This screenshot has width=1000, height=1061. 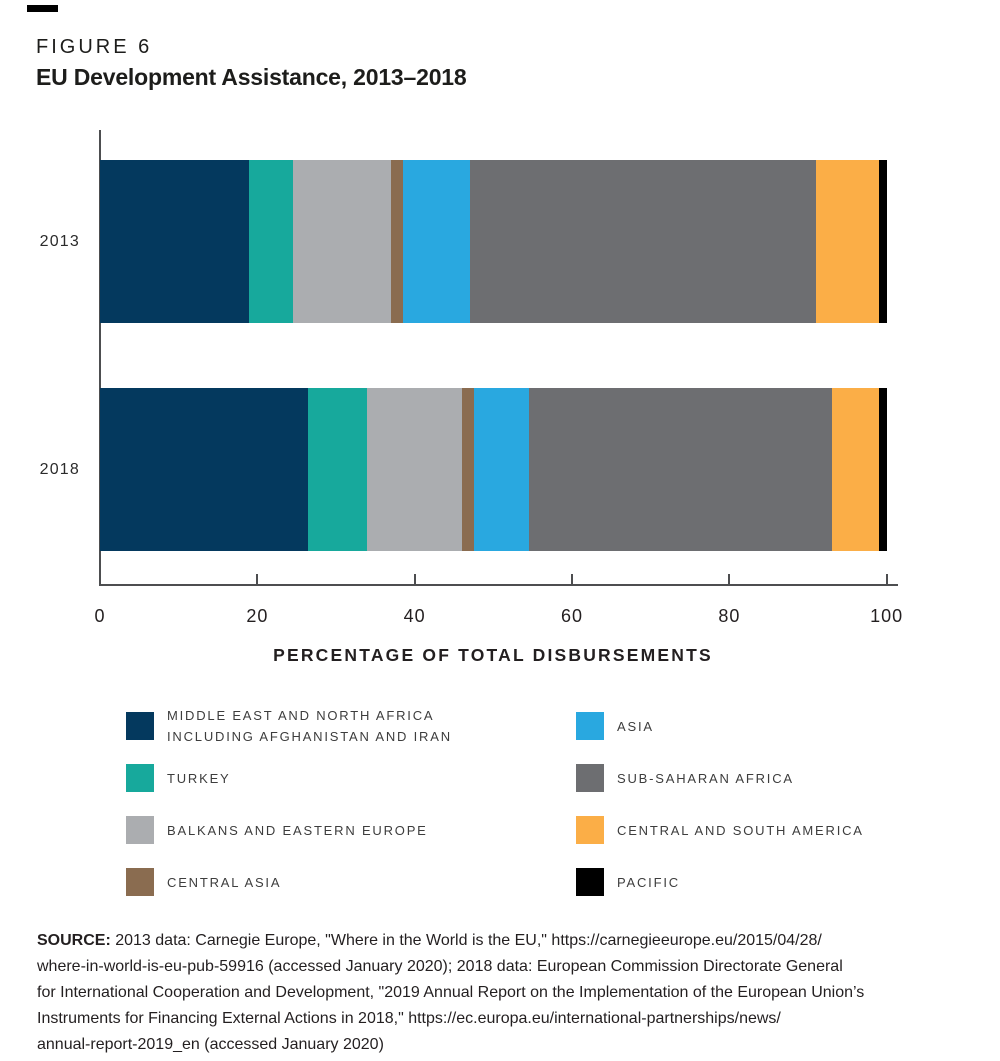 I want to click on x-axis-tick-label: 60, so click(x=572, y=616).